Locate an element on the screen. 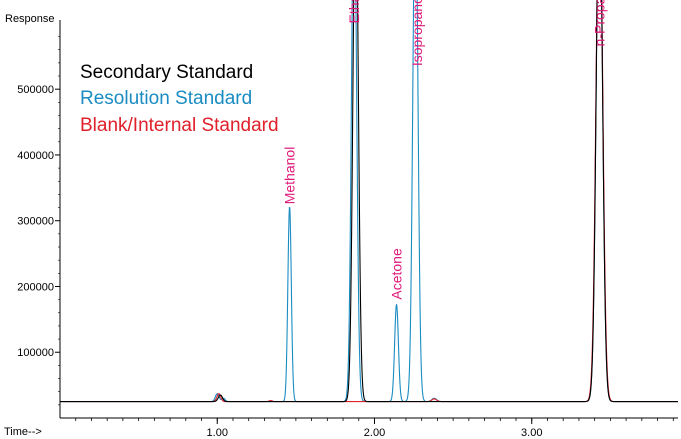  y-tick-label: 100000 is located at coordinates (35, 353).